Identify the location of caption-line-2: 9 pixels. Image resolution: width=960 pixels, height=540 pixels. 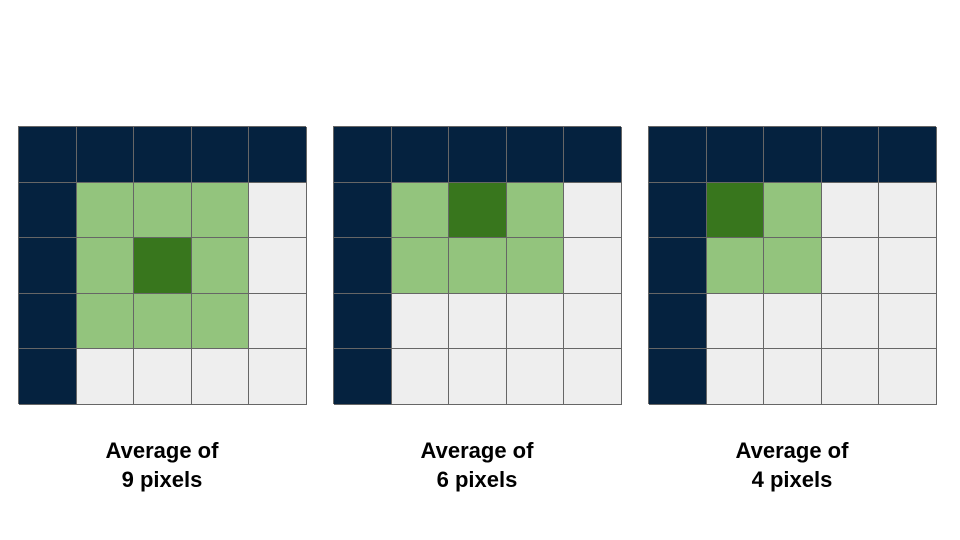
(162, 479).